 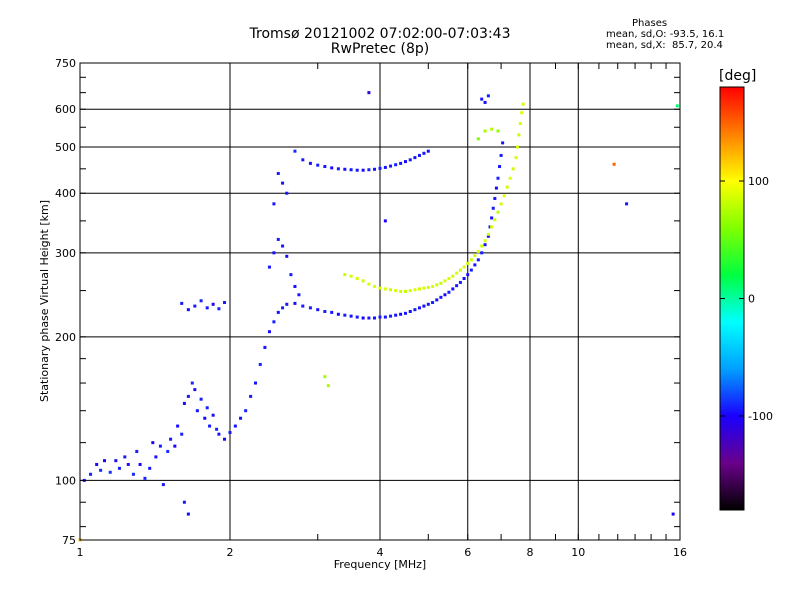 What do you see at coordinates (69, 540) in the screenshot?
I see `y-tick-label: 75` at bounding box center [69, 540].